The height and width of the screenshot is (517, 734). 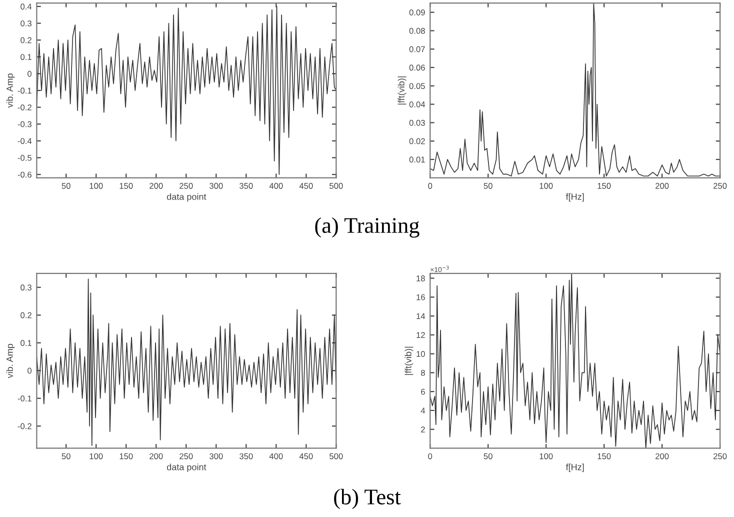 I want to click on y-tick-label: 18, so click(x=420, y=278).